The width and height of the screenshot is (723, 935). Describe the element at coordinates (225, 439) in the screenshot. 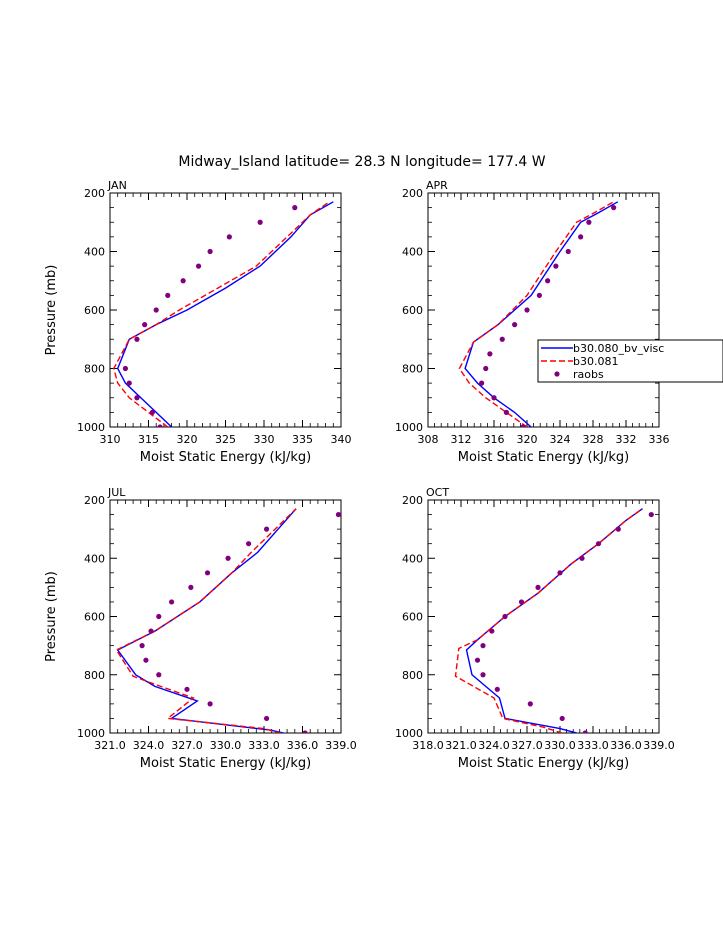

I see `x-tick-label: 325` at that location.